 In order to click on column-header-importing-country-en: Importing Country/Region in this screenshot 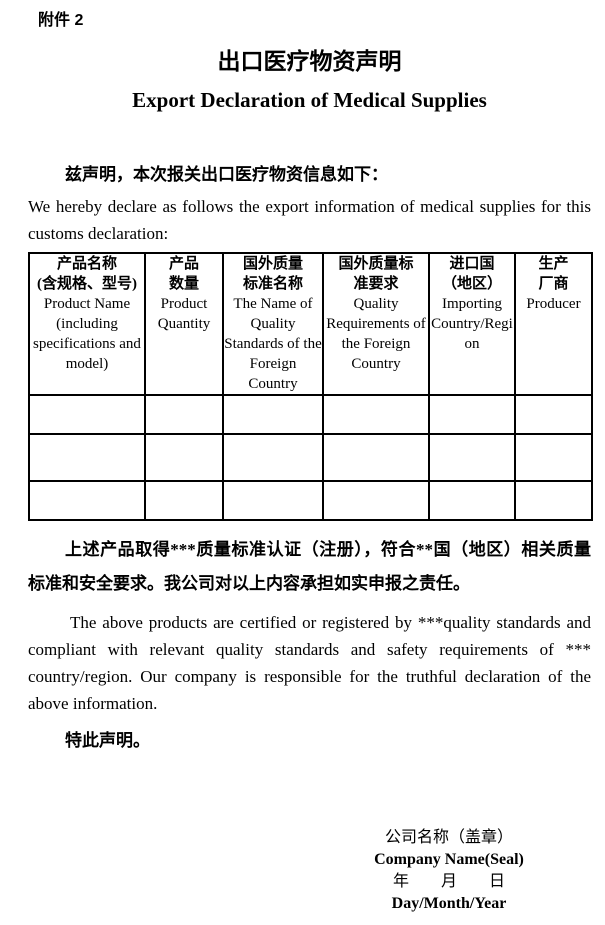, I will do `click(472, 324)`.